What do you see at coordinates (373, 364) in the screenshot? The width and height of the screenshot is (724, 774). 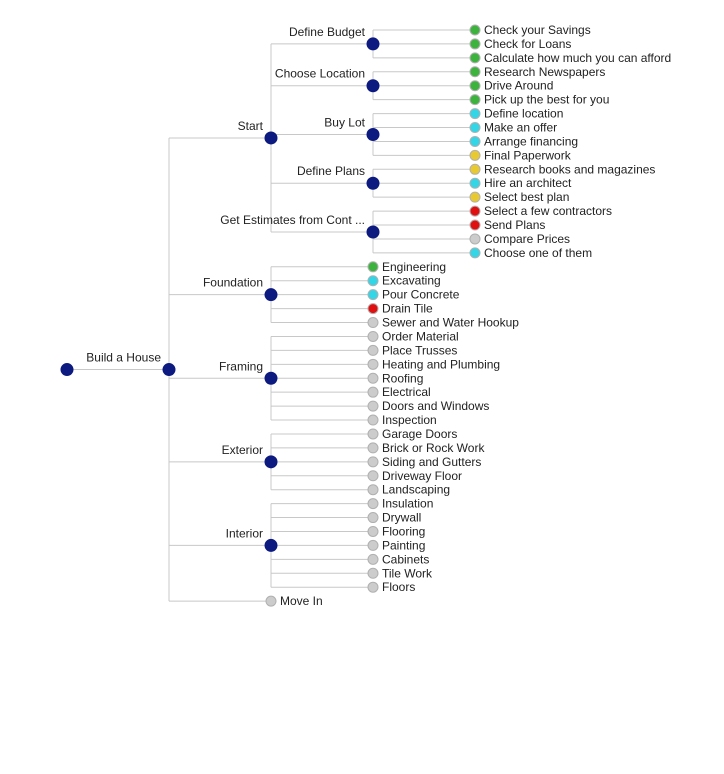 I see `status-dot-heating-and-plumbing` at bounding box center [373, 364].